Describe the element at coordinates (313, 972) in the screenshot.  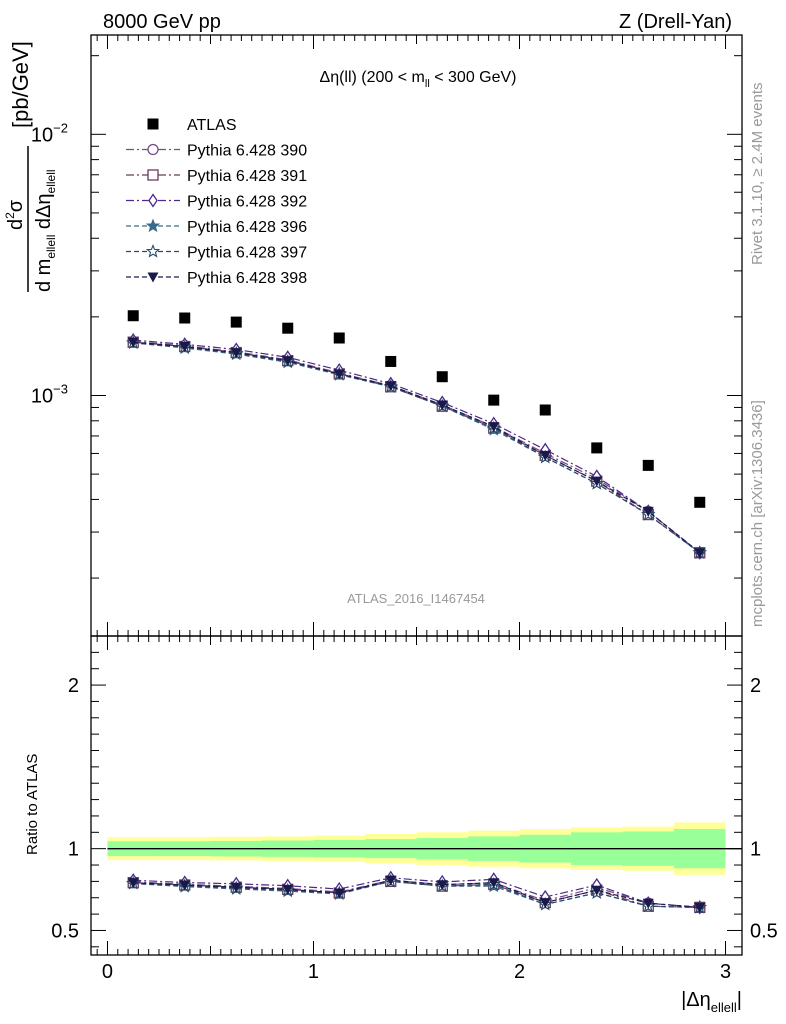
I see `x-tick-label: 1` at that location.